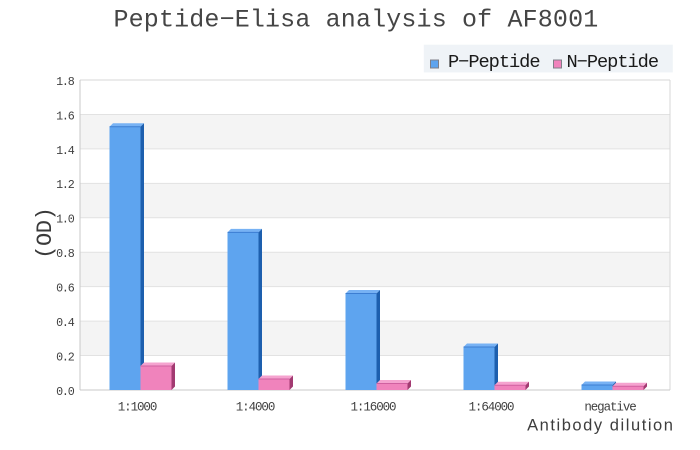 The height and width of the screenshot is (450, 700). What do you see at coordinates (493, 62) in the screenshot?
I see `svg-text: P−Peptide` at bounding box center [493, 62].